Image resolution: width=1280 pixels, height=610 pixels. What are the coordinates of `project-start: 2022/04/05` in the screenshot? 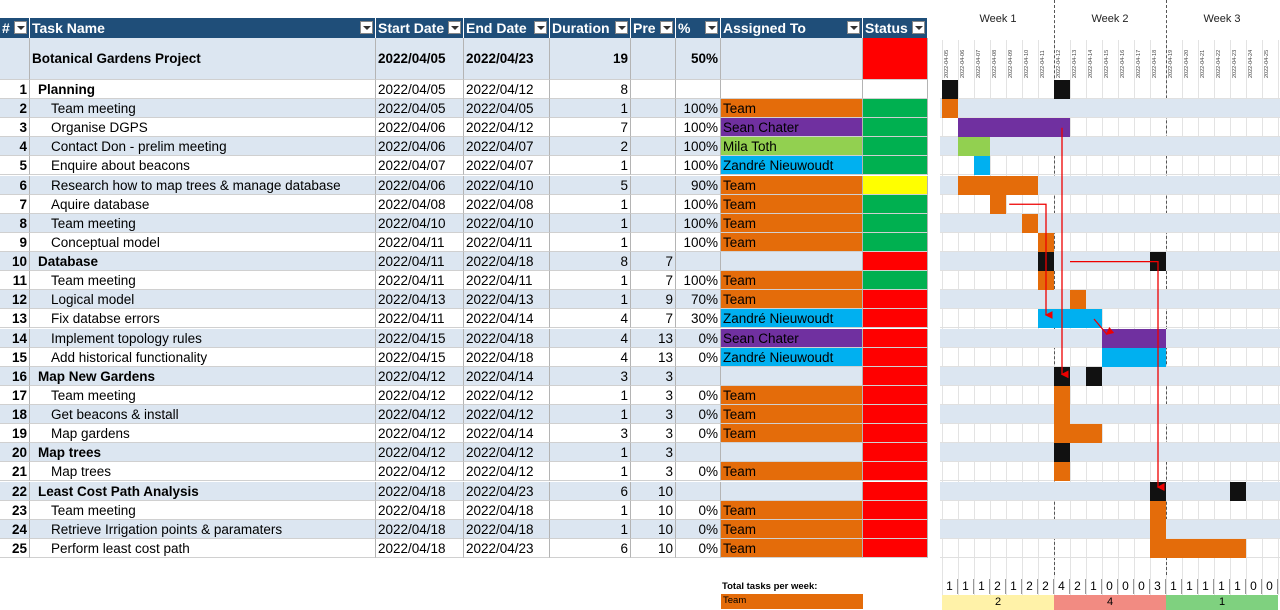 It's located at (420, 59).